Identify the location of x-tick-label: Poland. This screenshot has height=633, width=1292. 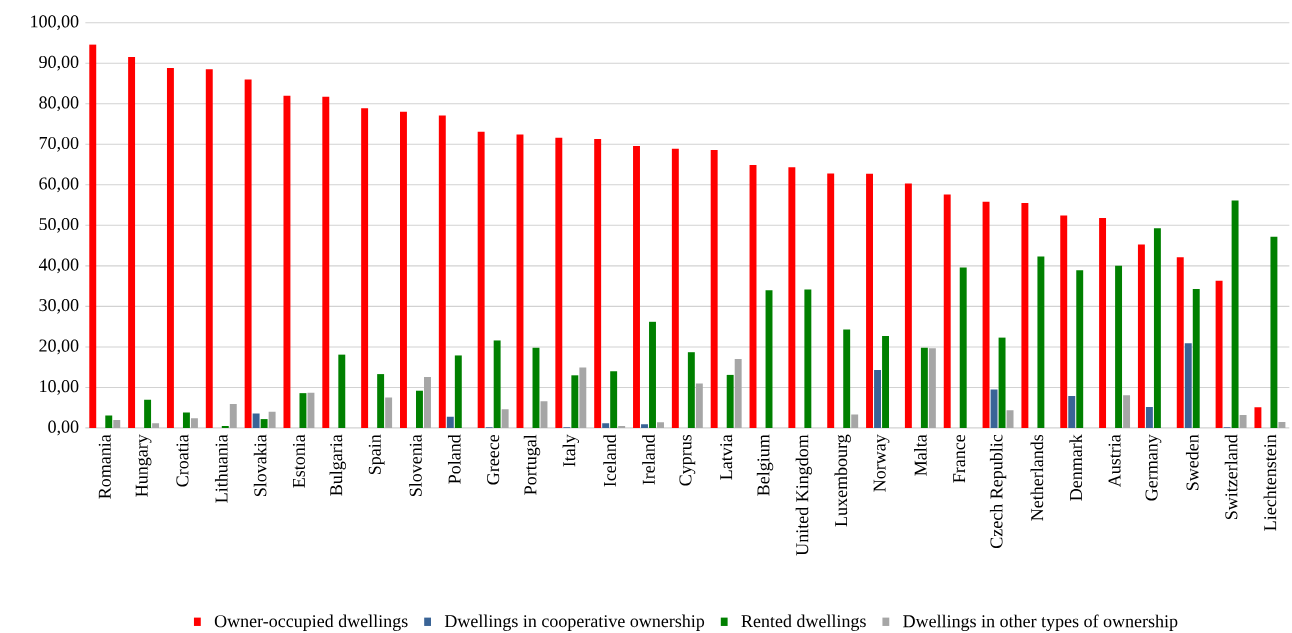
(454, 459).